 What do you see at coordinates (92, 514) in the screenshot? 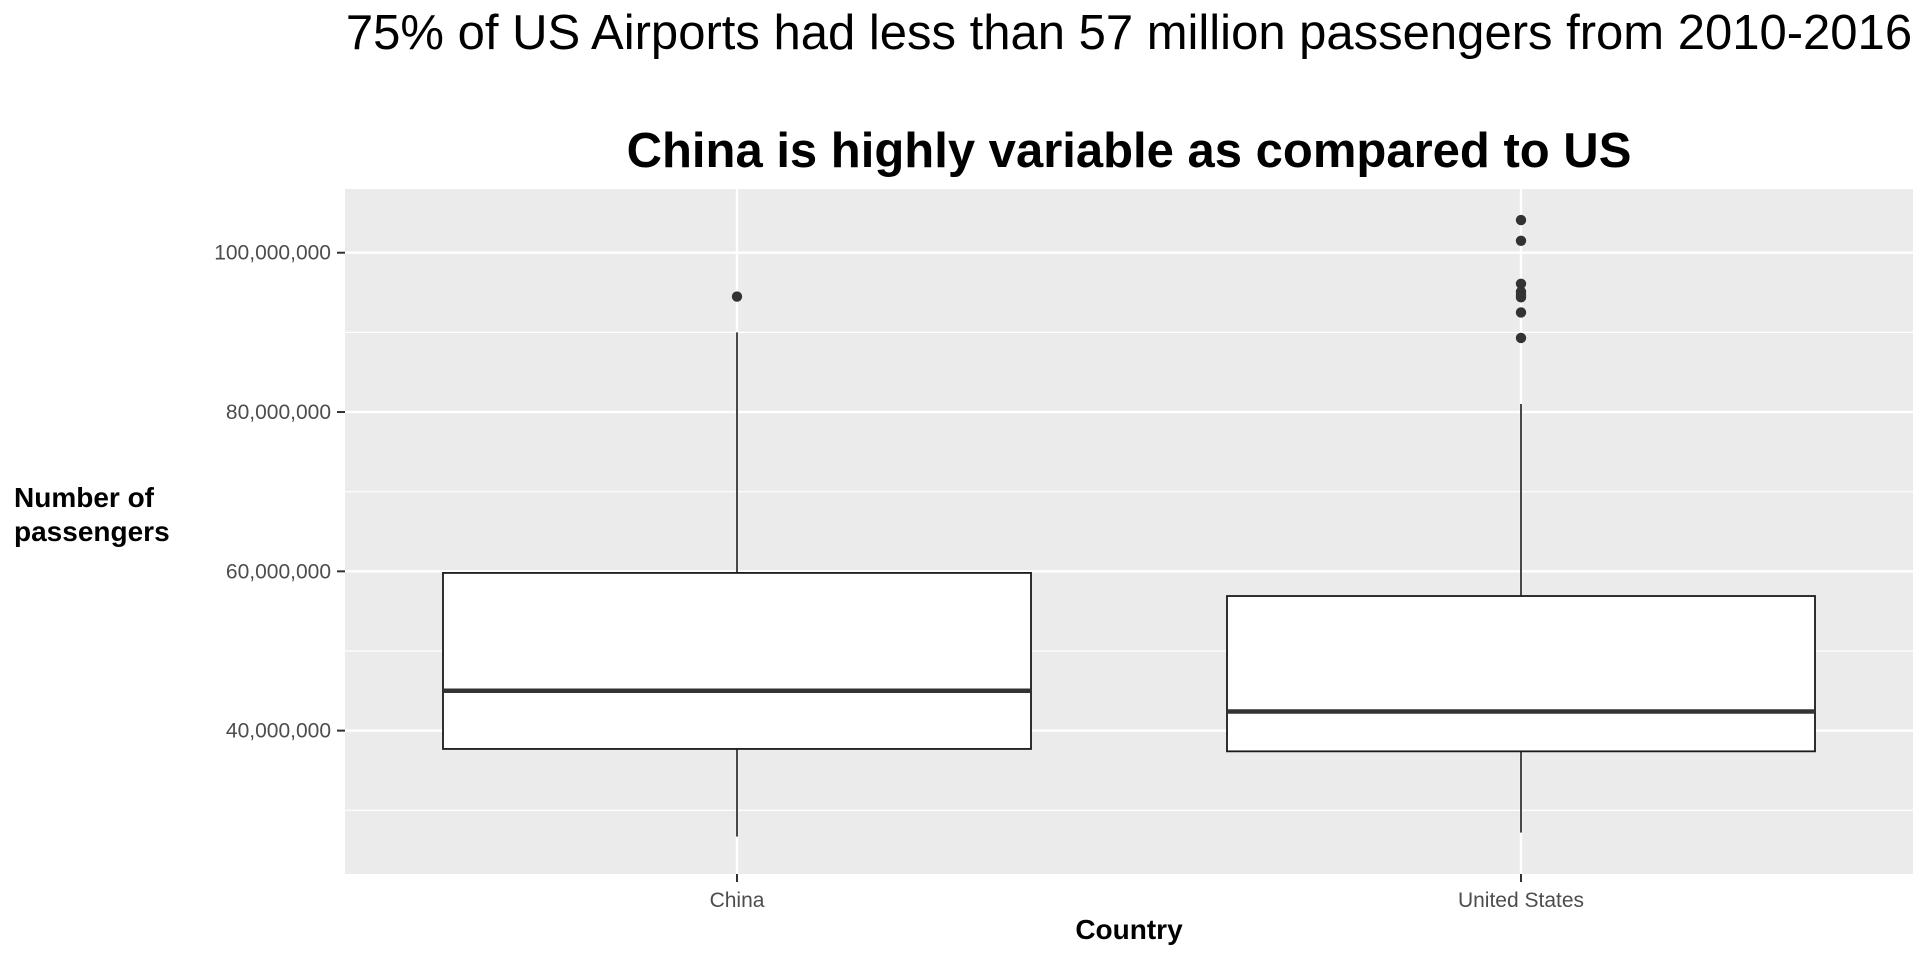
I see `y-axis-label: Number of passengers` at bounding box center [92, 514].